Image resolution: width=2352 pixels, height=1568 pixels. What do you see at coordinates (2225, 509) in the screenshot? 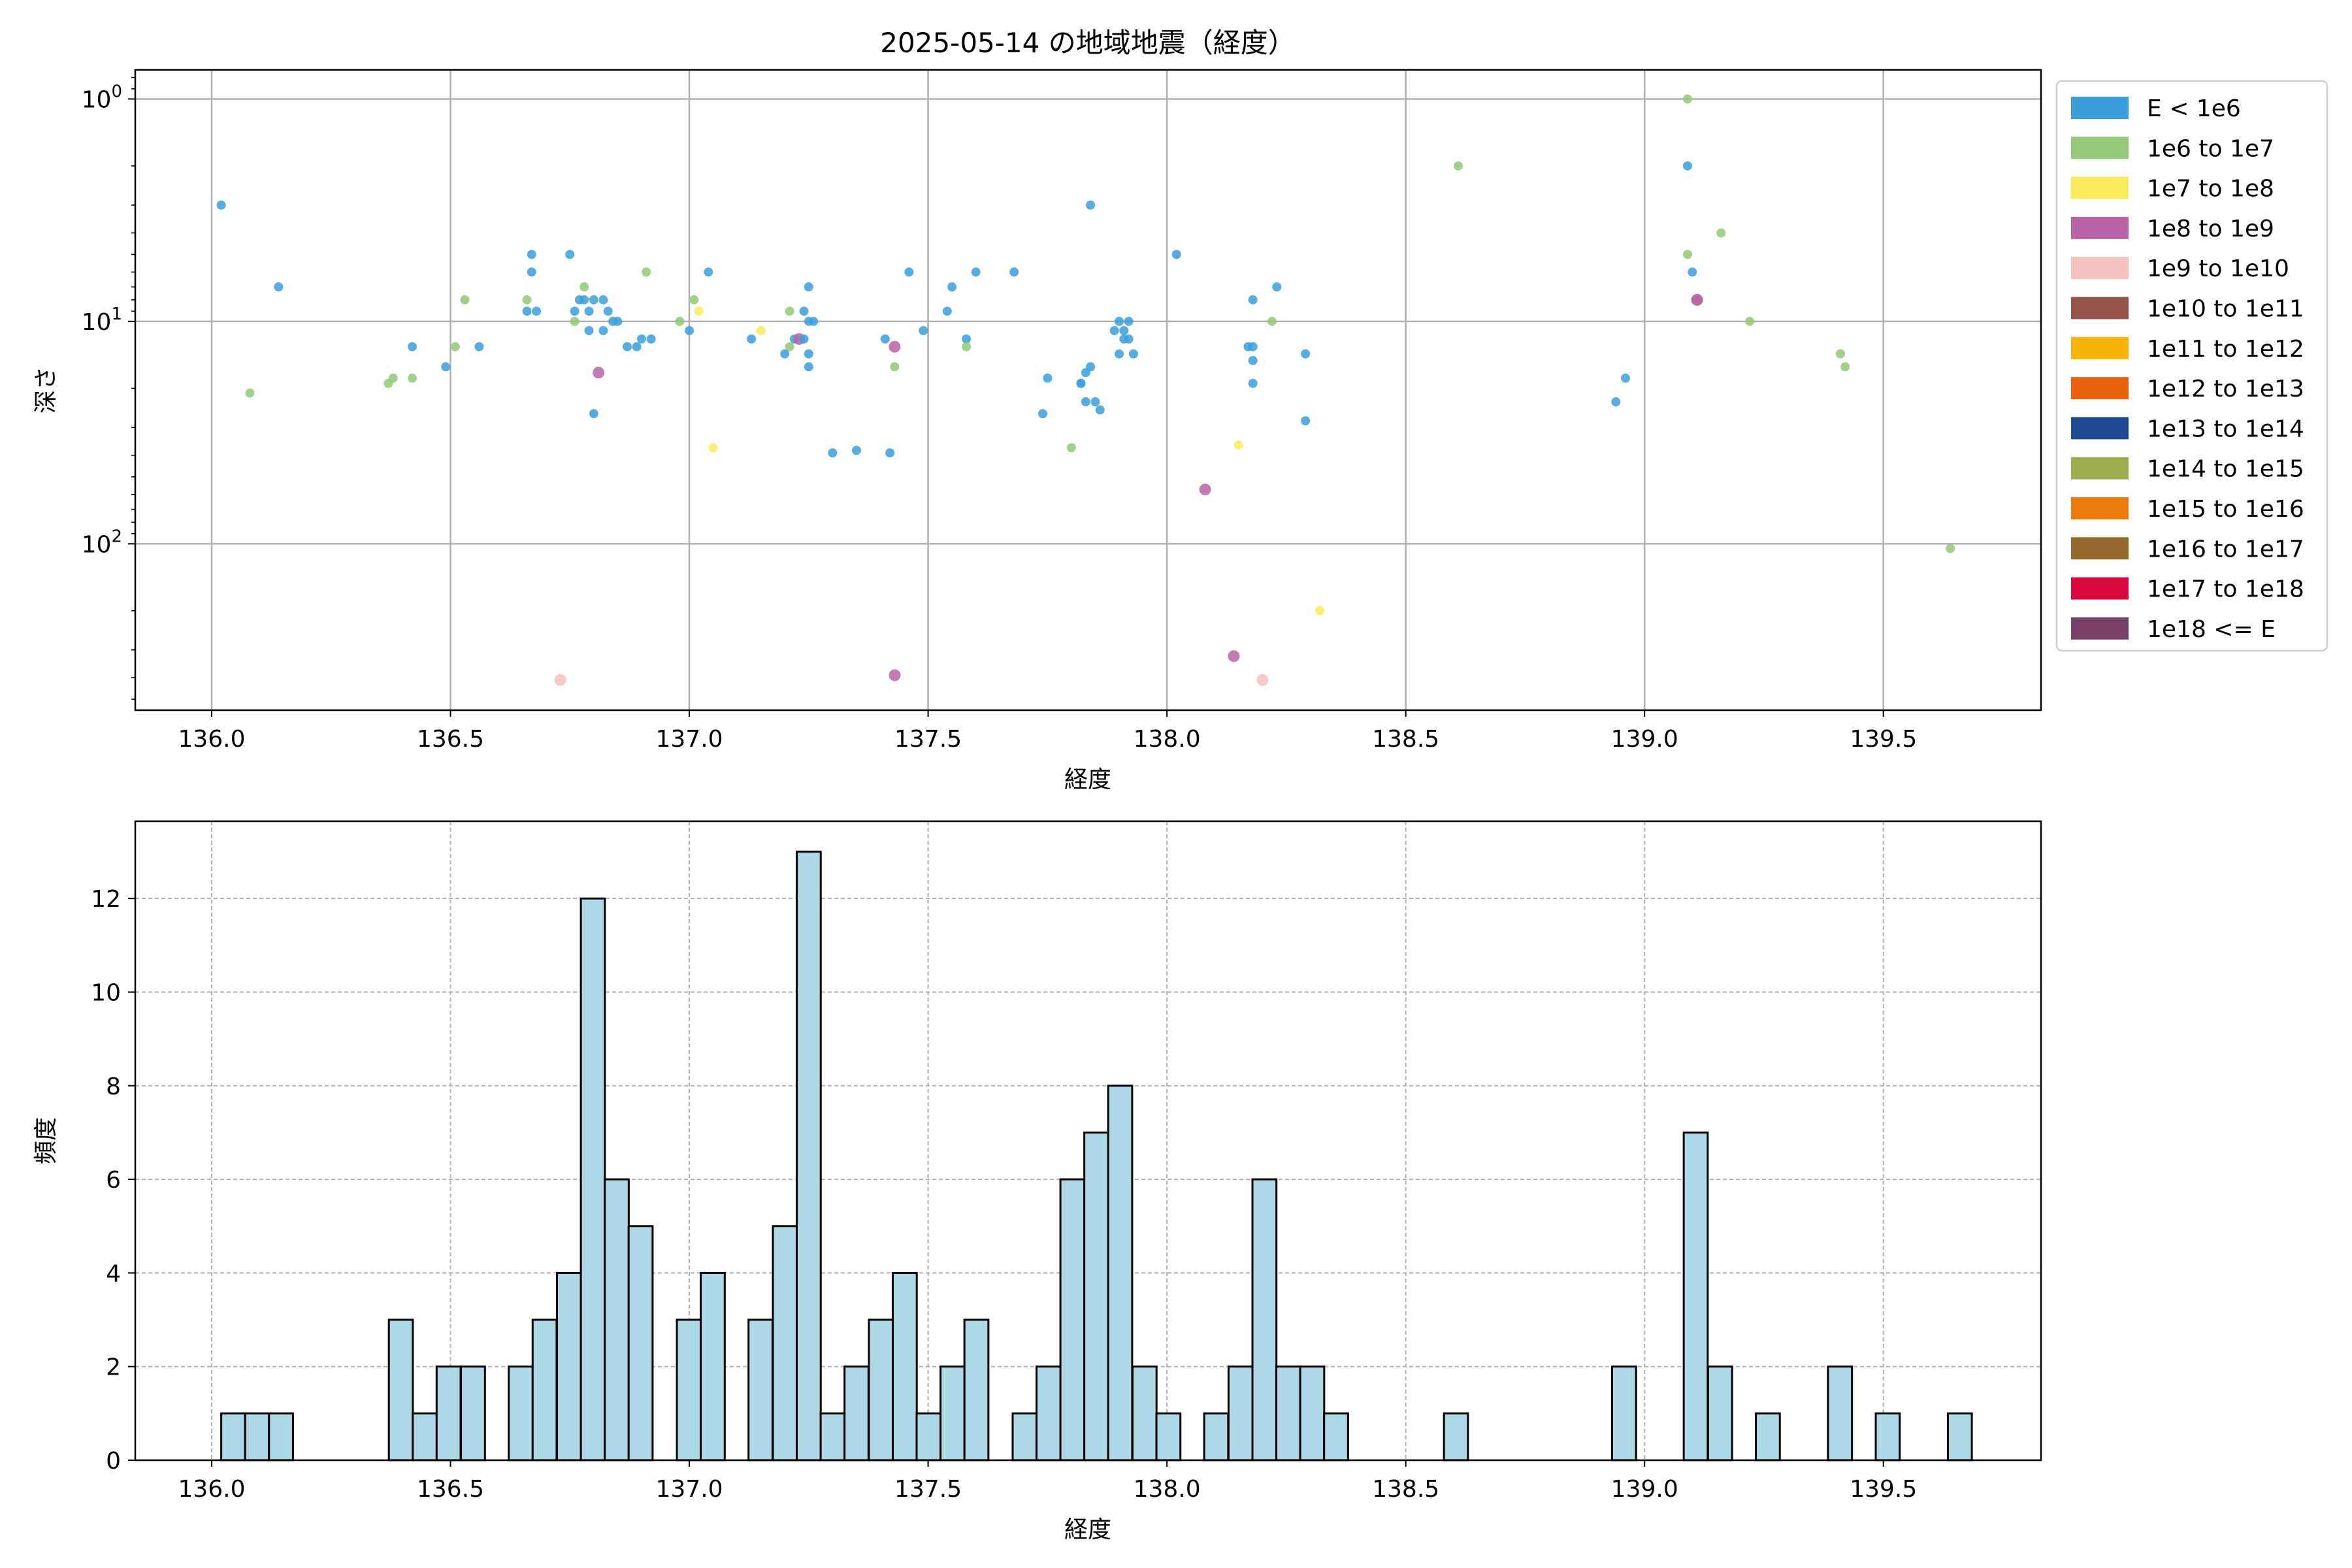
I see `legend-label: 1e15 to 1e16` at bounding box center [2225, 509].